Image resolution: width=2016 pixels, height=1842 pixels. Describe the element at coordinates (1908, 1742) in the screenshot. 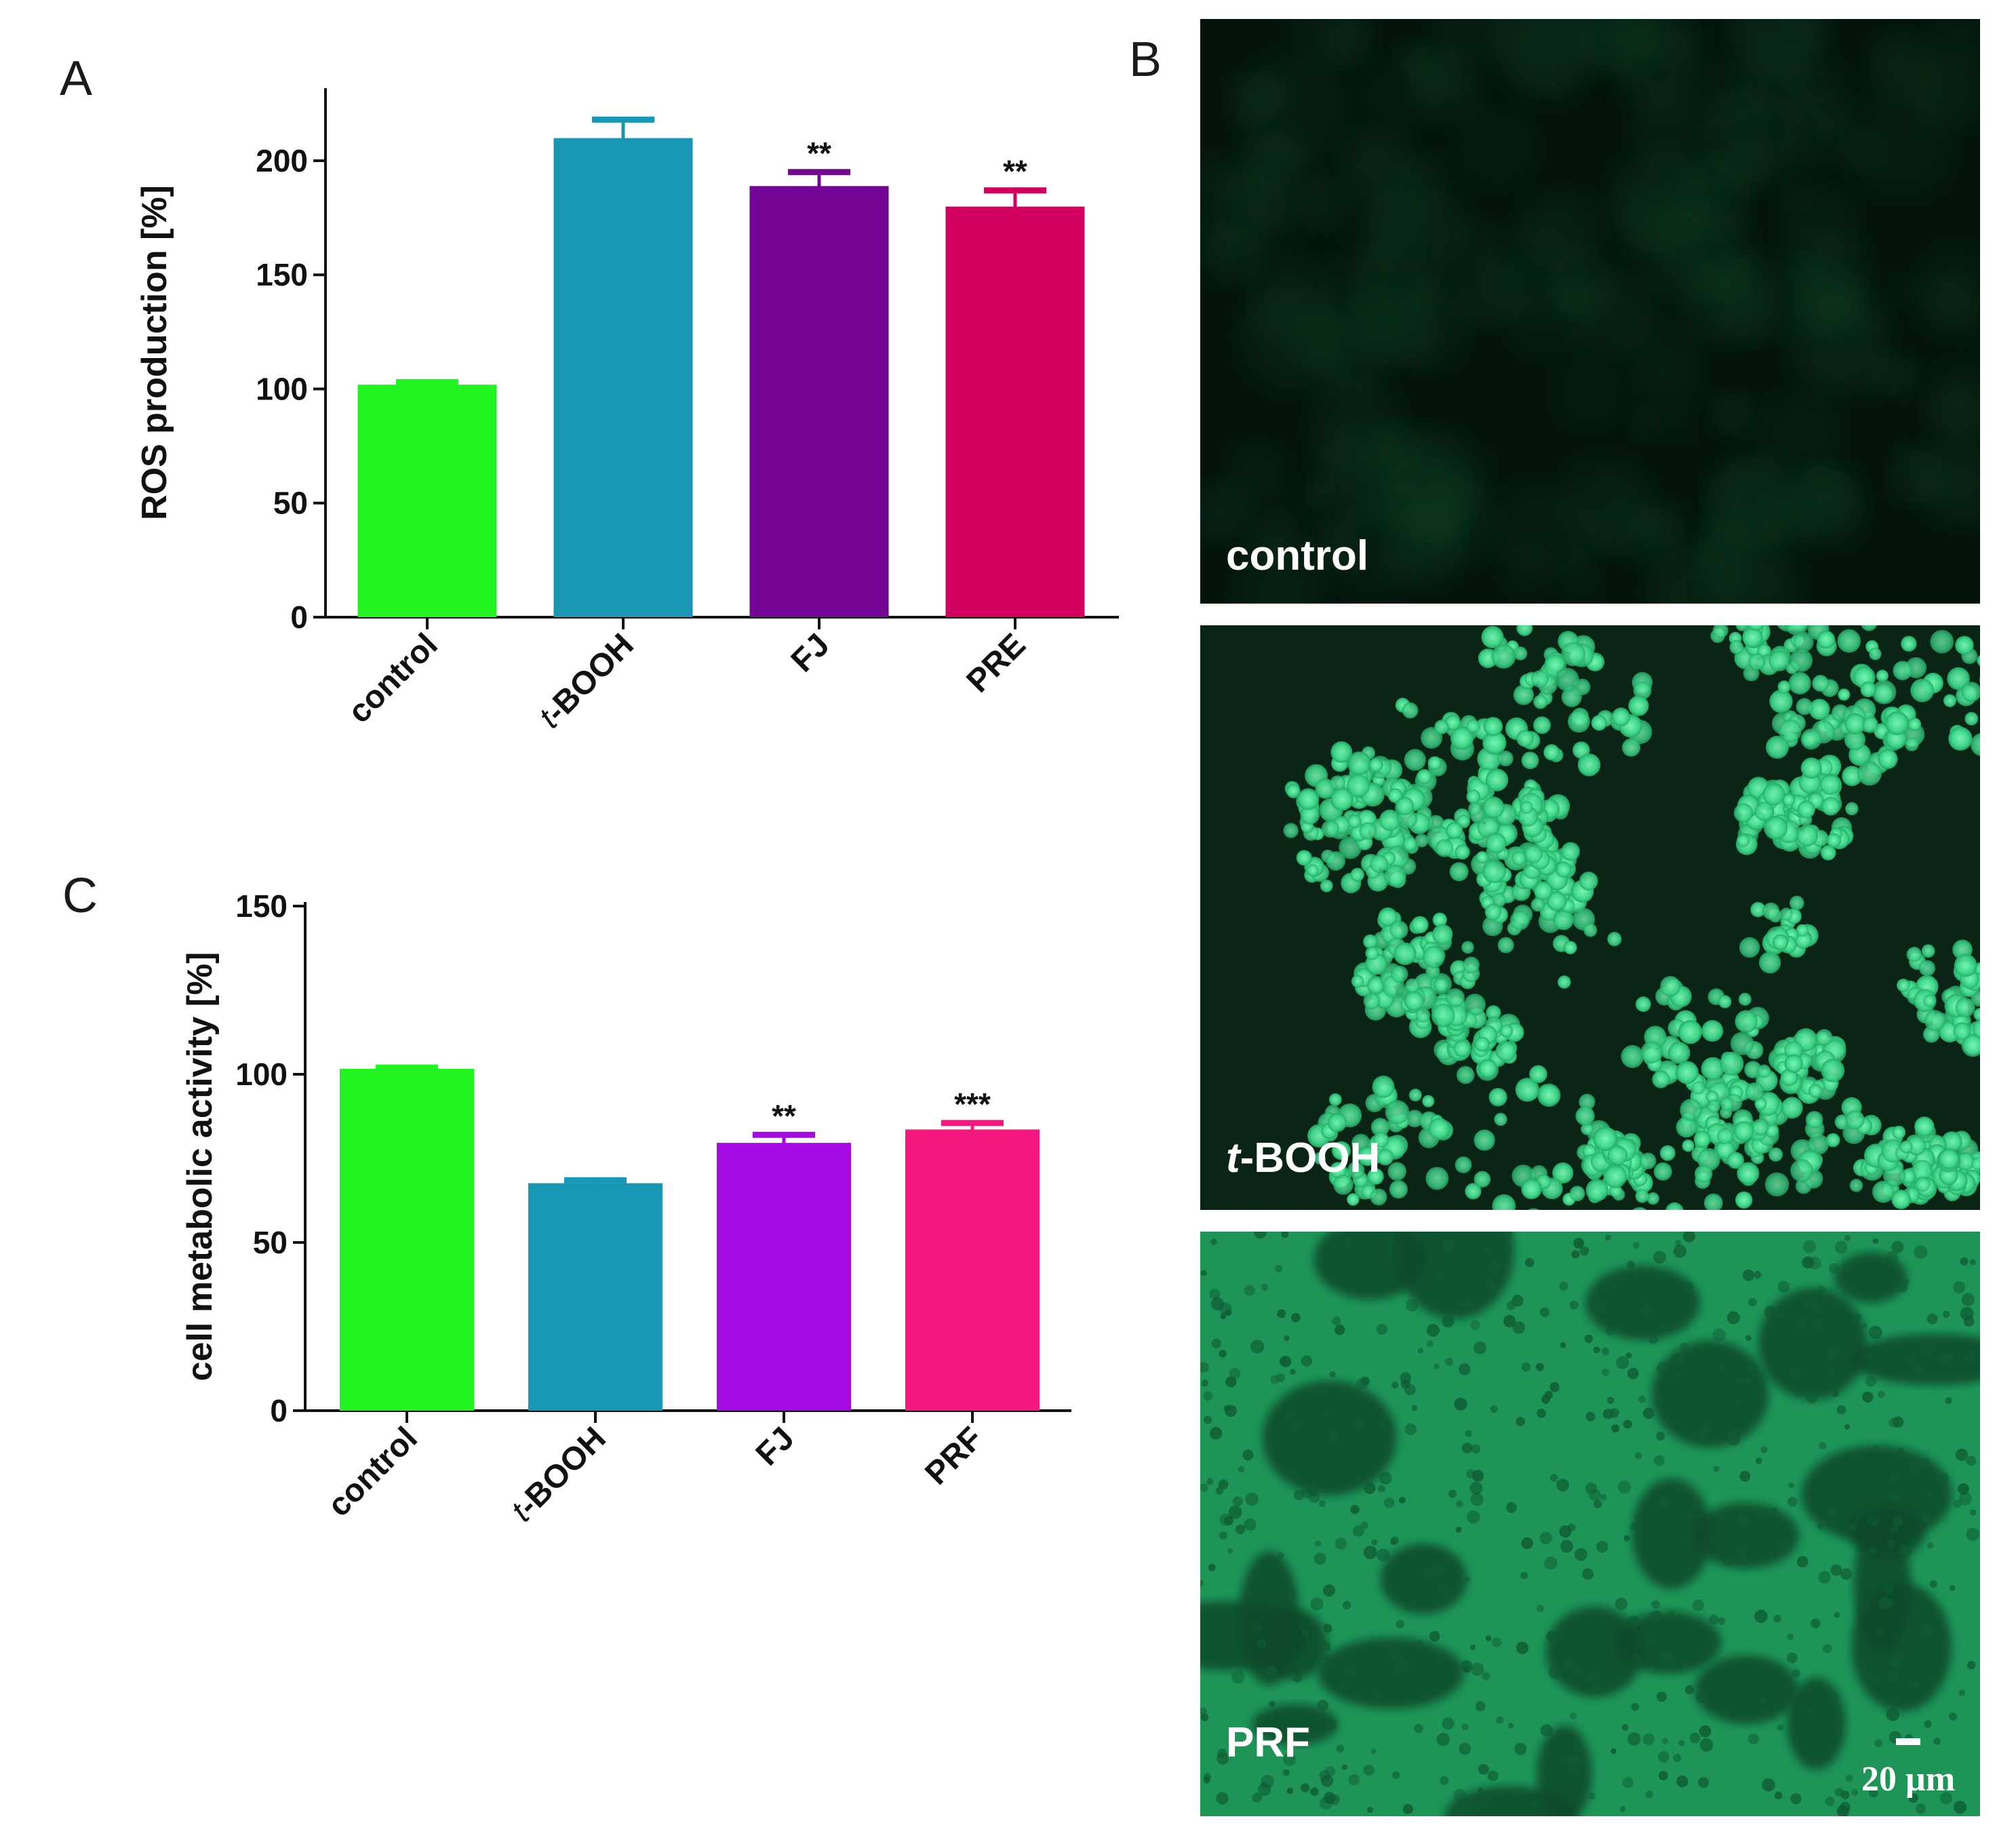

I see `scale-bar` at that location.